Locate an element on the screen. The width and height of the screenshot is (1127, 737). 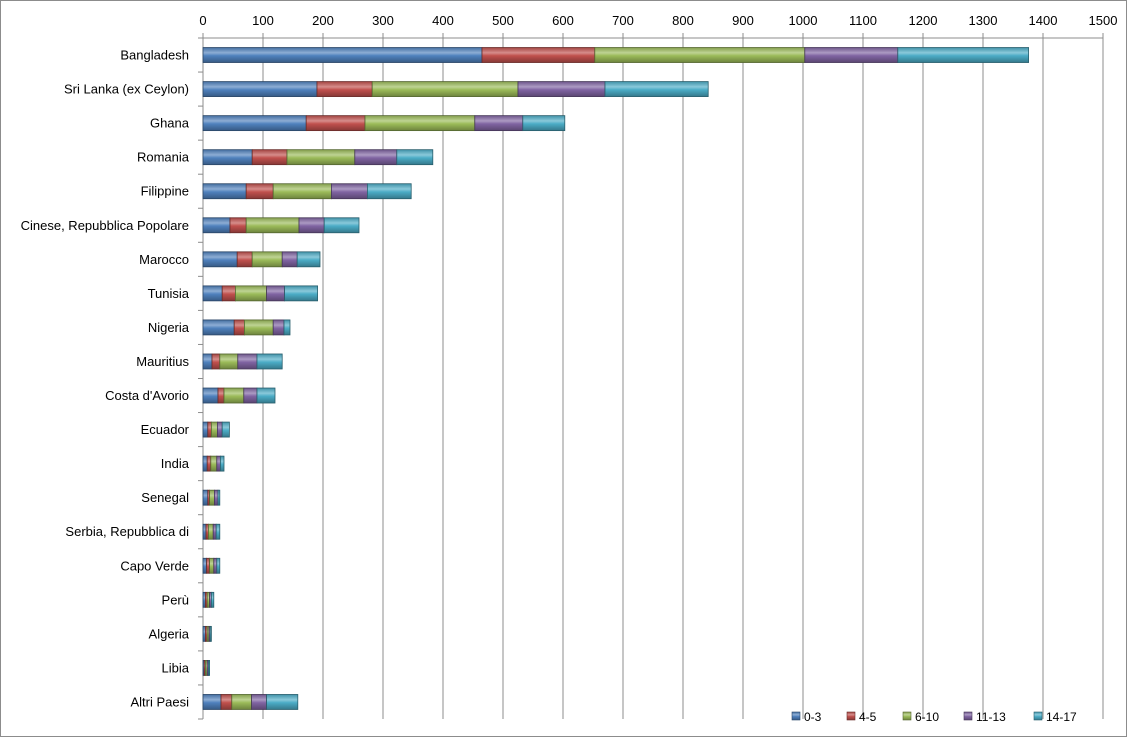
x-tick-label: 1200 is located at coordinates (923, 20).